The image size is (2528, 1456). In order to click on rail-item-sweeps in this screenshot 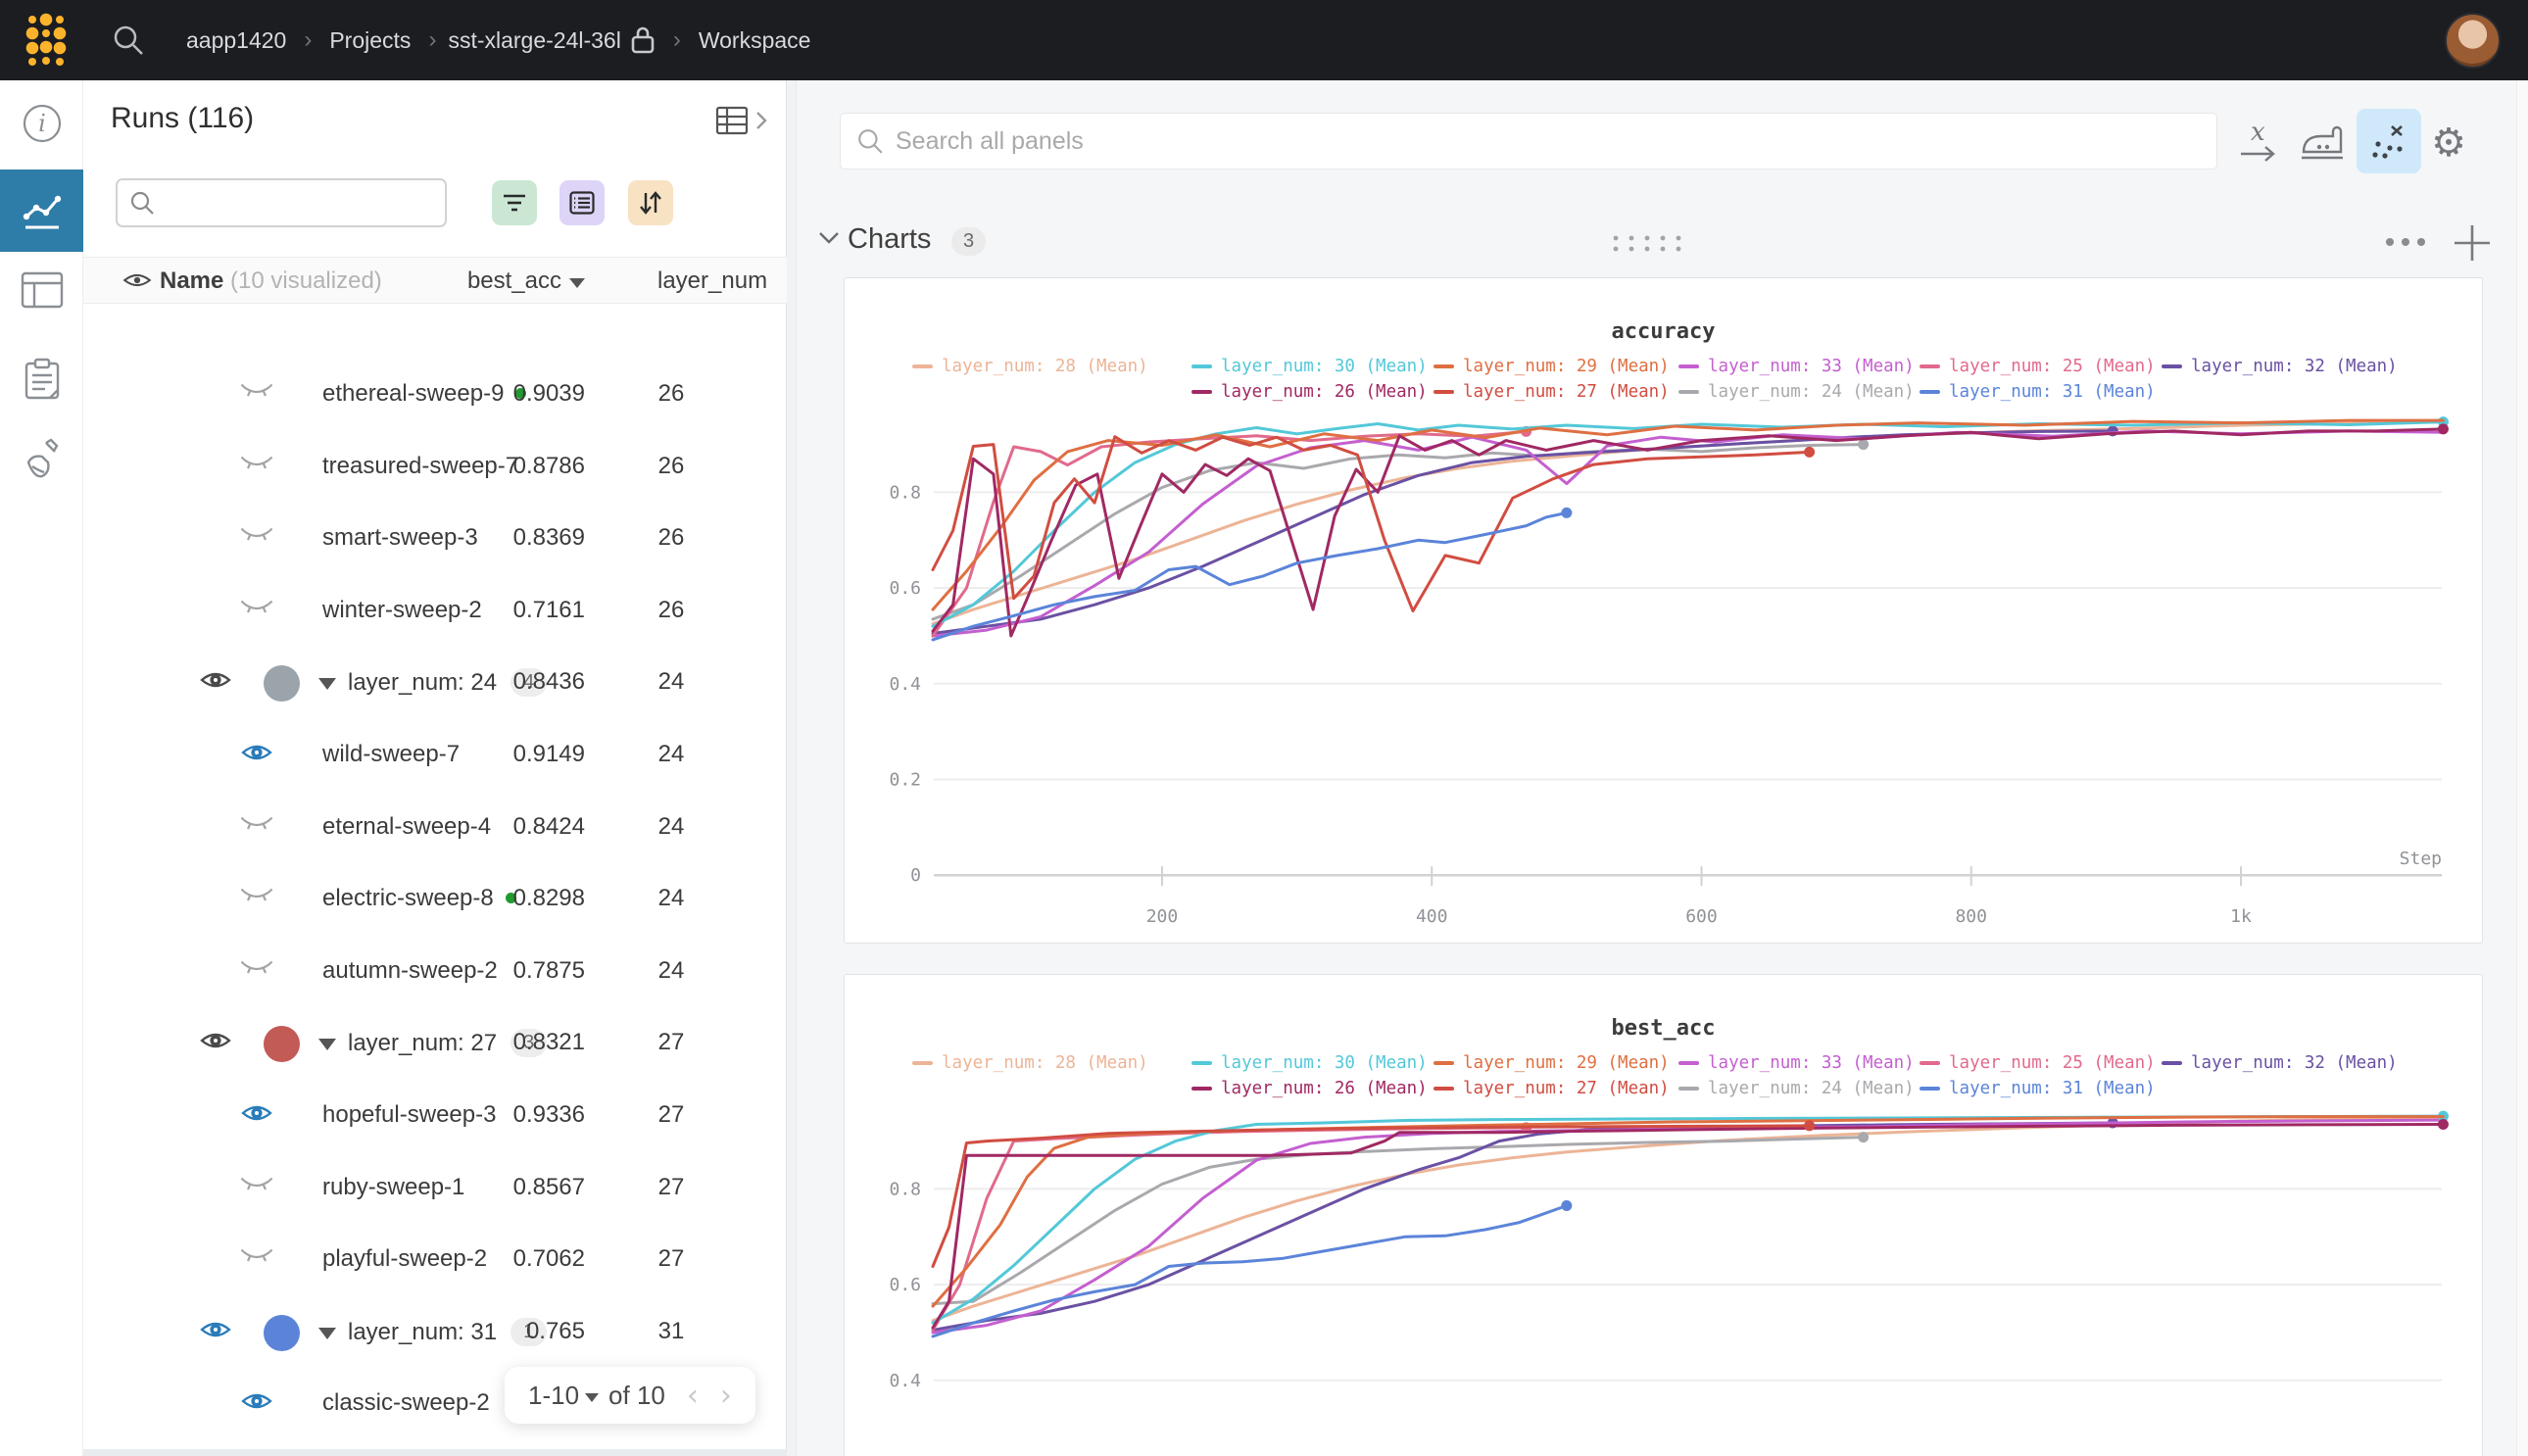, I will do `click(41, 458)`.